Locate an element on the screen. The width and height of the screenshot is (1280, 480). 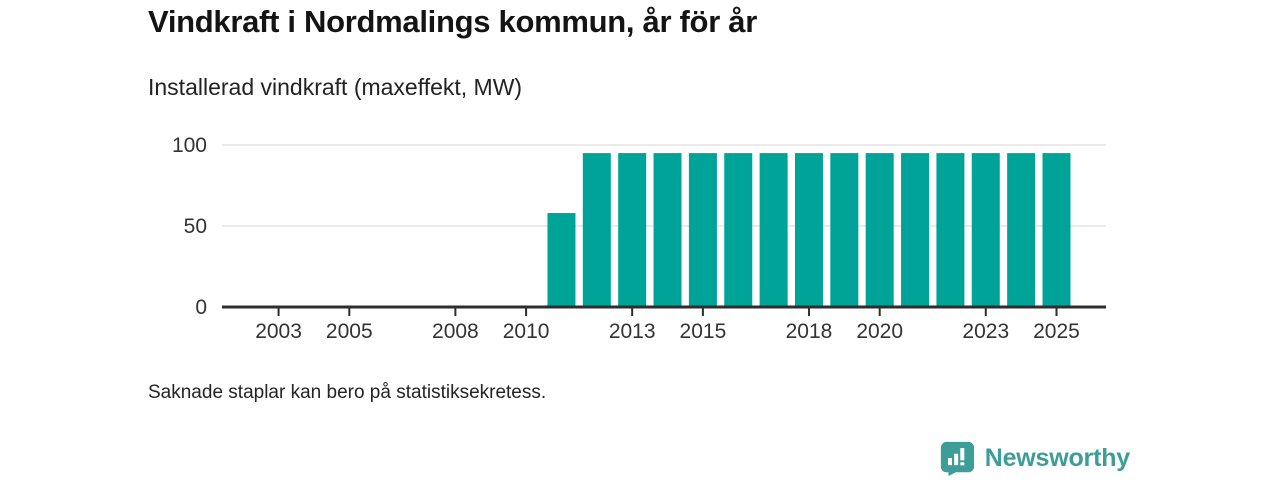
x-tick-label-2005: 2005 is located at coordinates (349, 331).